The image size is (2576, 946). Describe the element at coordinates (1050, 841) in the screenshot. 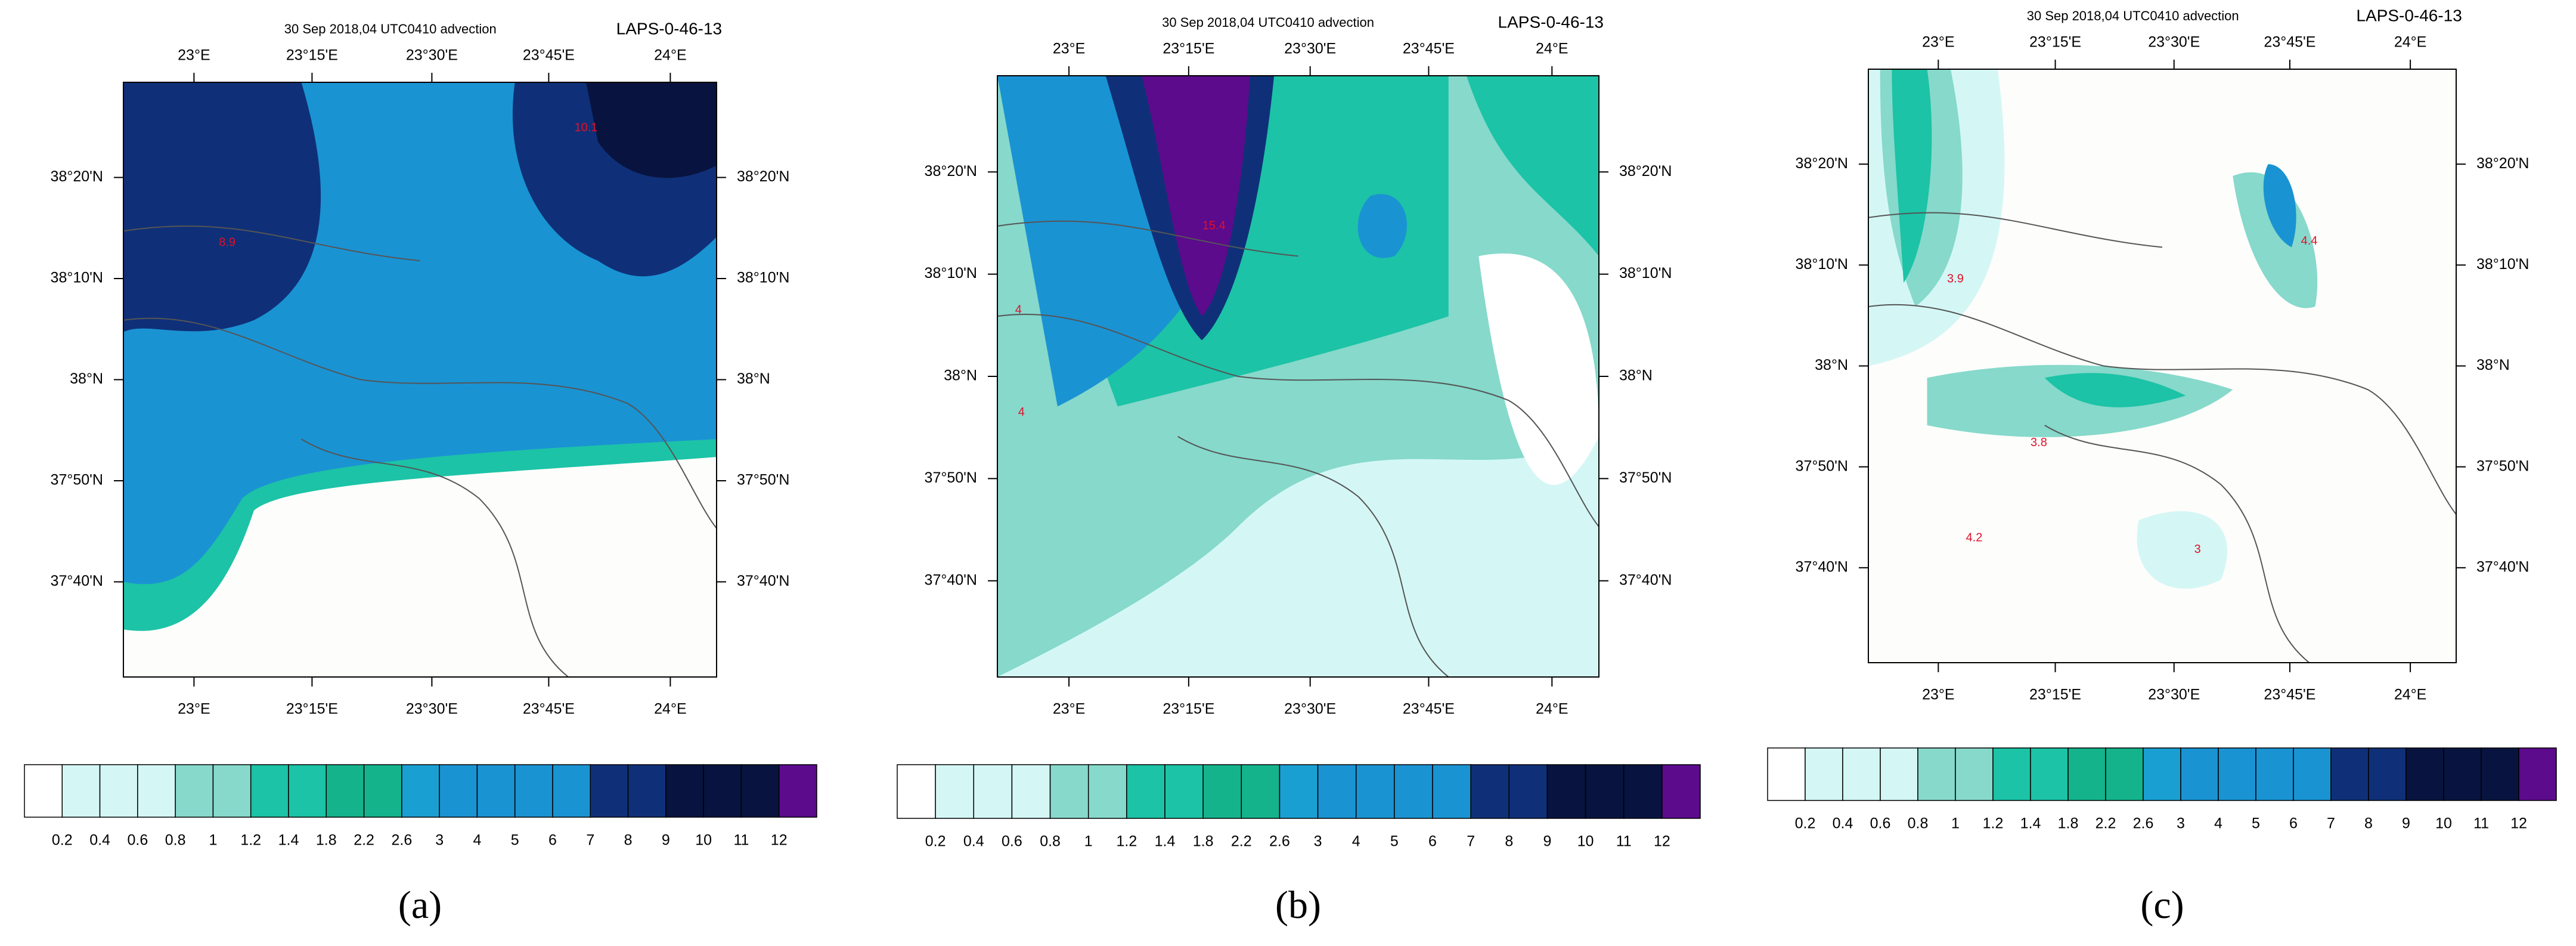

I see `colorbar-label: 0.8` at that location.